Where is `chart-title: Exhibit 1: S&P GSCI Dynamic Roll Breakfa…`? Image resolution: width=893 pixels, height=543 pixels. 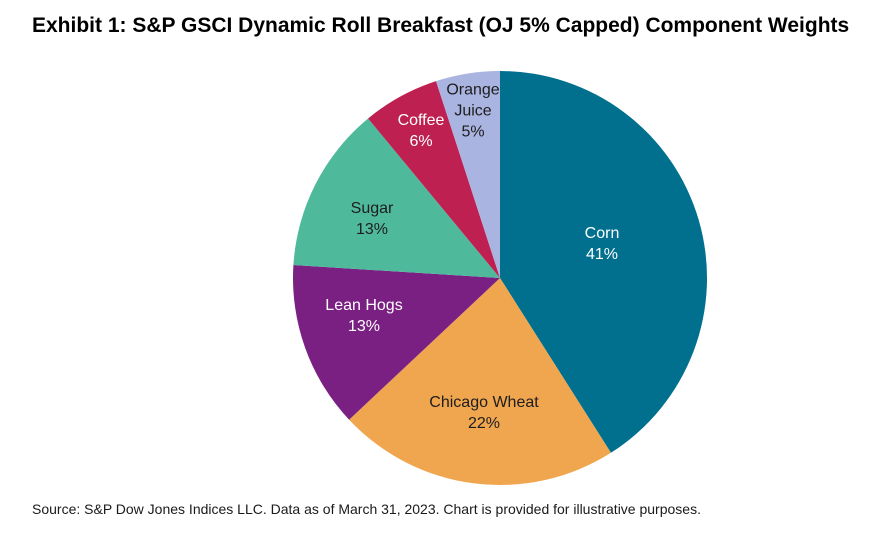 chart-title: Exhibit 1: S&P GSCI Dynamic Roll Breakfa… is located at coordinates (441, 25).